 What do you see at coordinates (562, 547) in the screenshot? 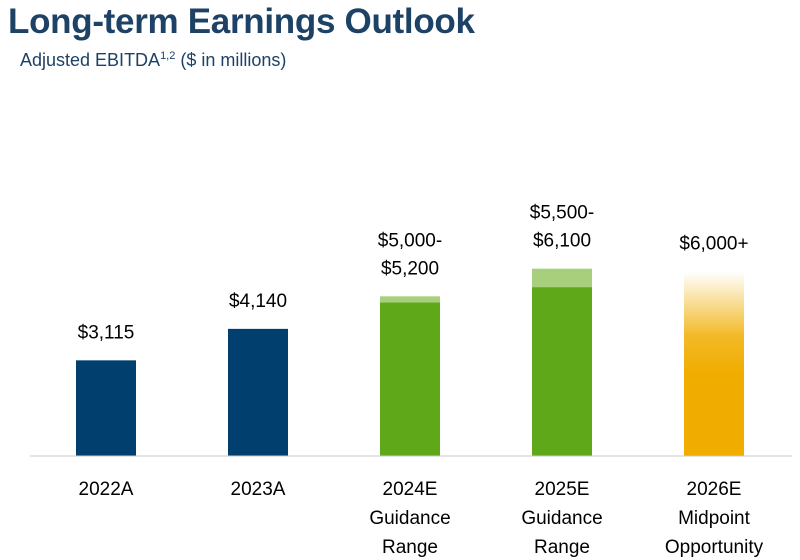
I see `category-label-3-2: Range` at bounding box center [562, 547].